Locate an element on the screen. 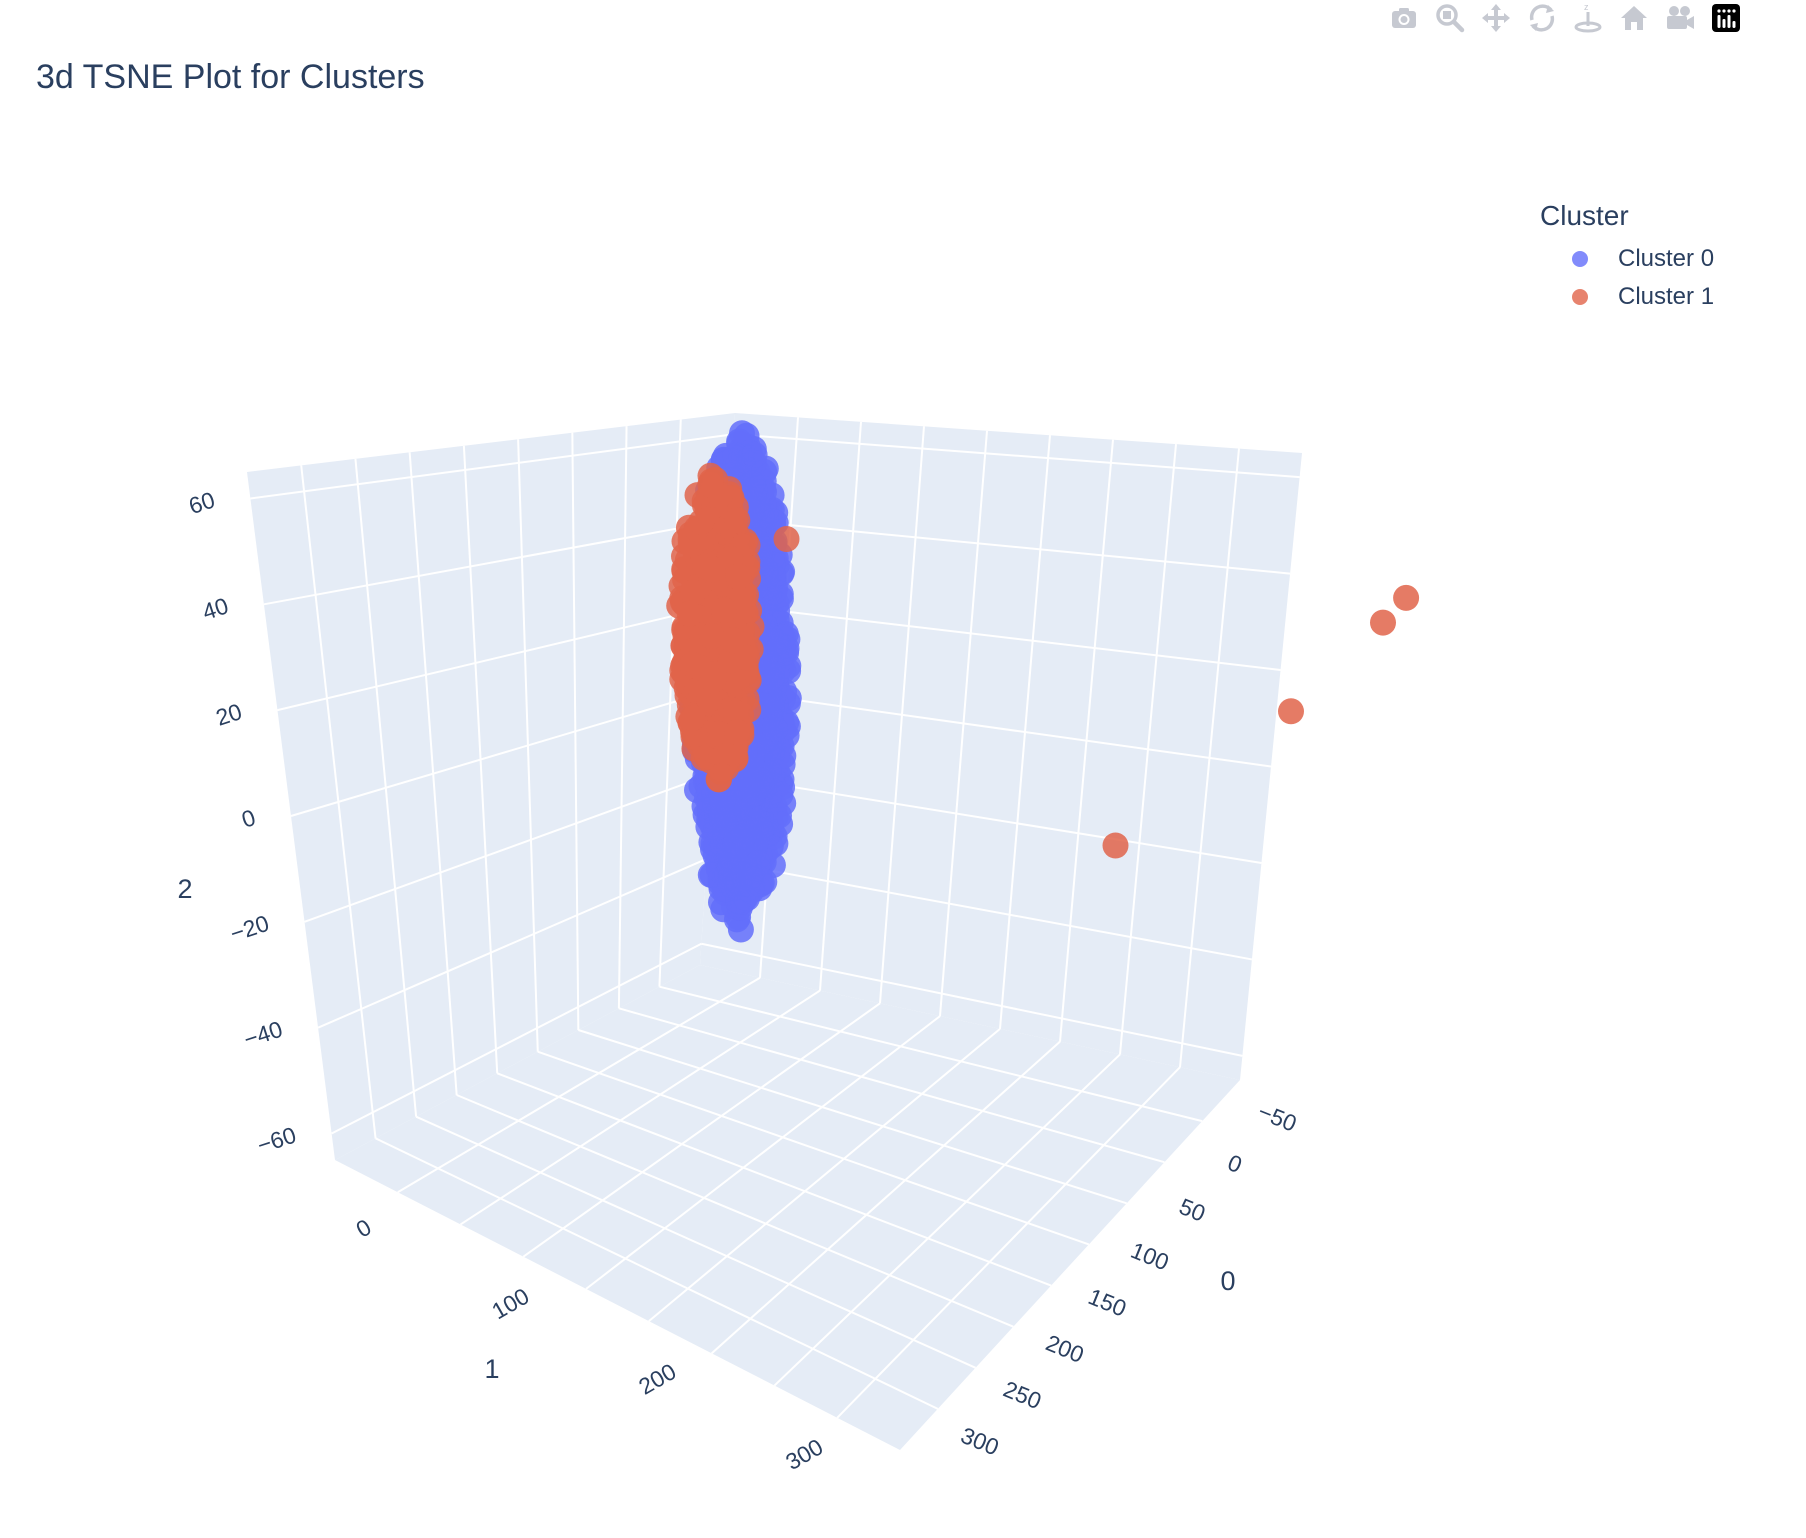  legend-title: Cluster is located at coordinates (1584, 215).